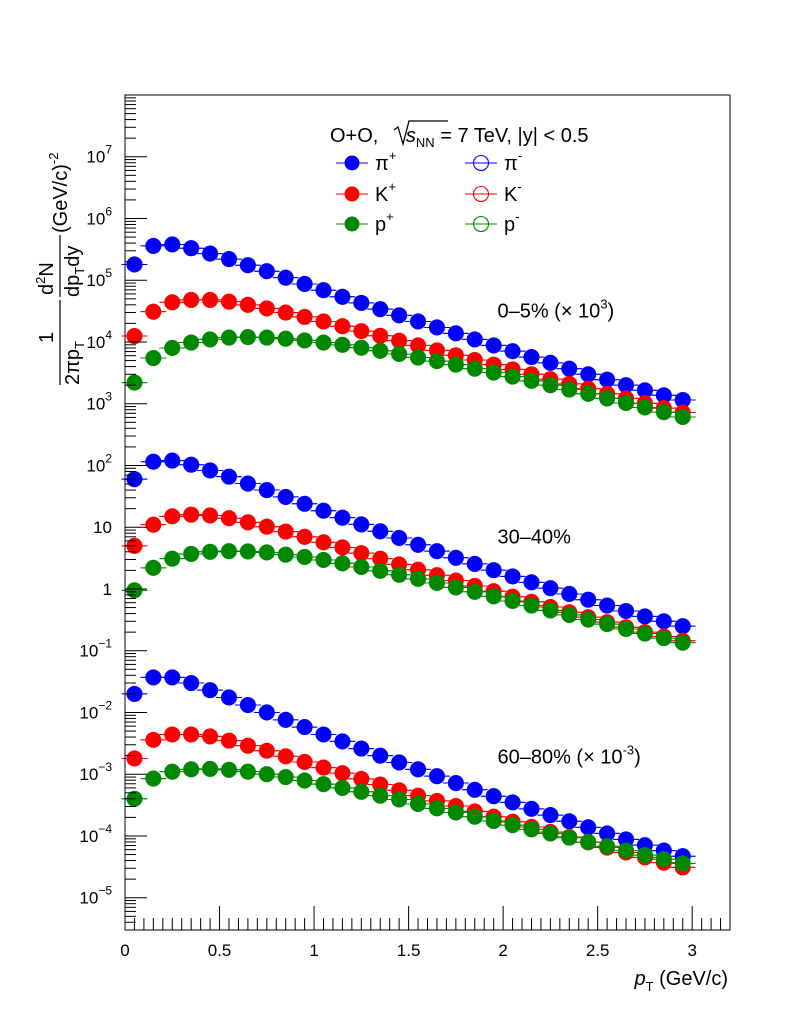  Describe the element at coordinates (313, 950) in the screenshot. I see `x-tick-label: 1` at that location.